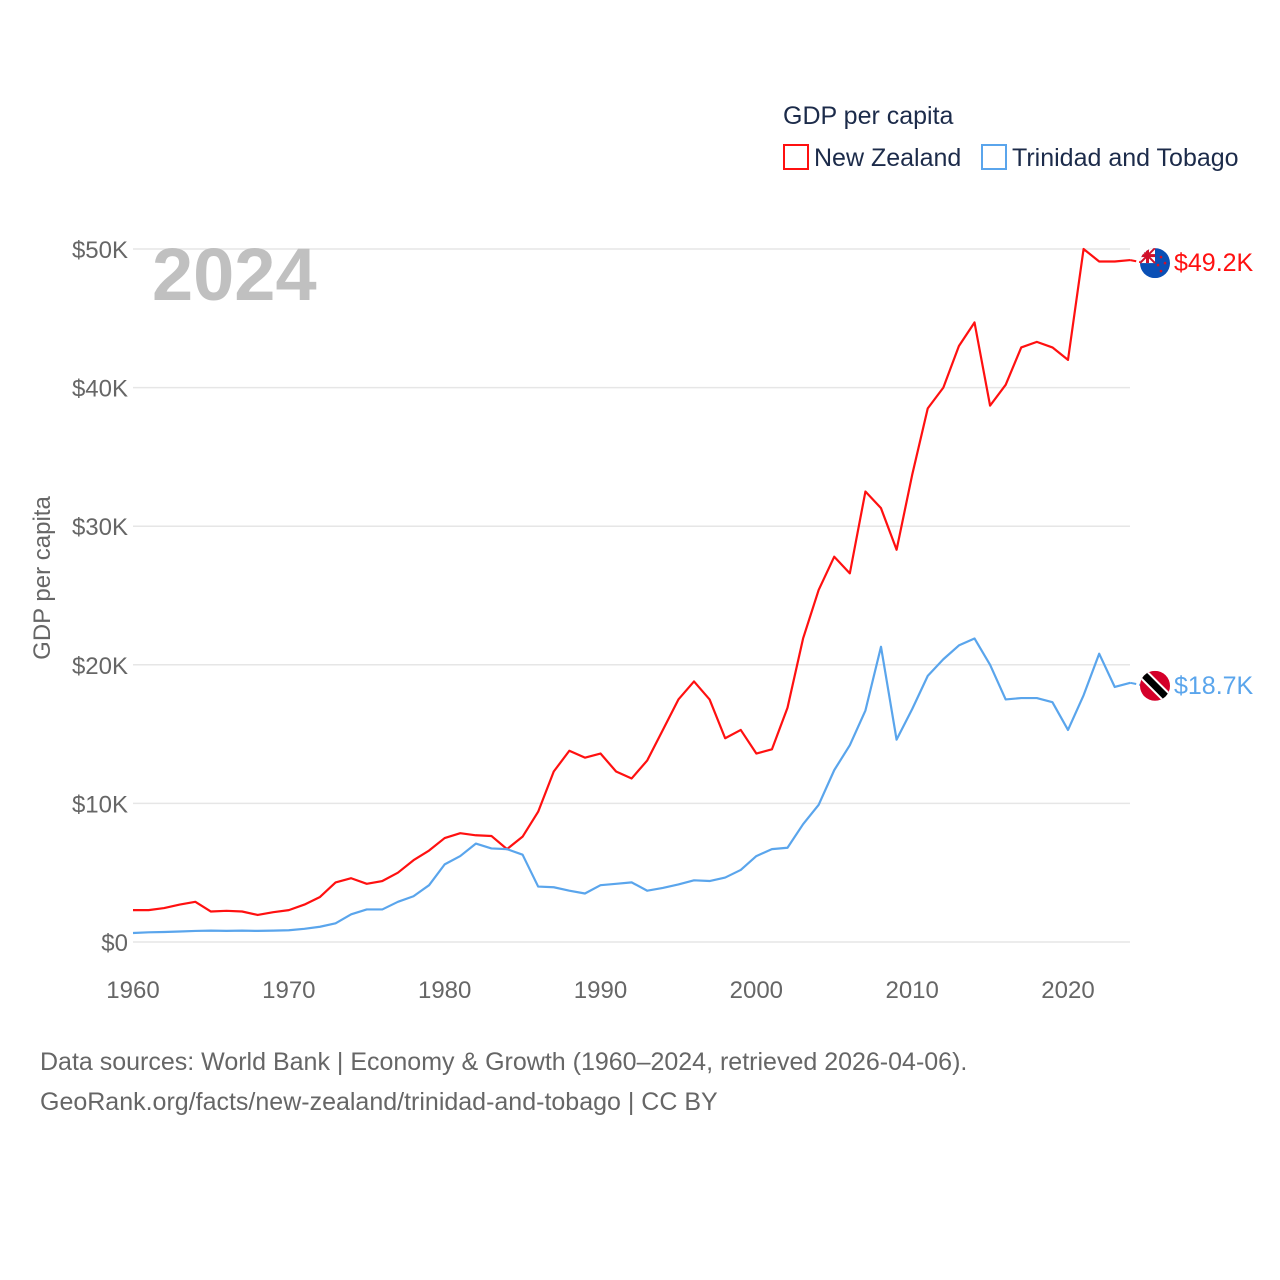  I want to click on y-tick-label: $50K, so click(100, 250).